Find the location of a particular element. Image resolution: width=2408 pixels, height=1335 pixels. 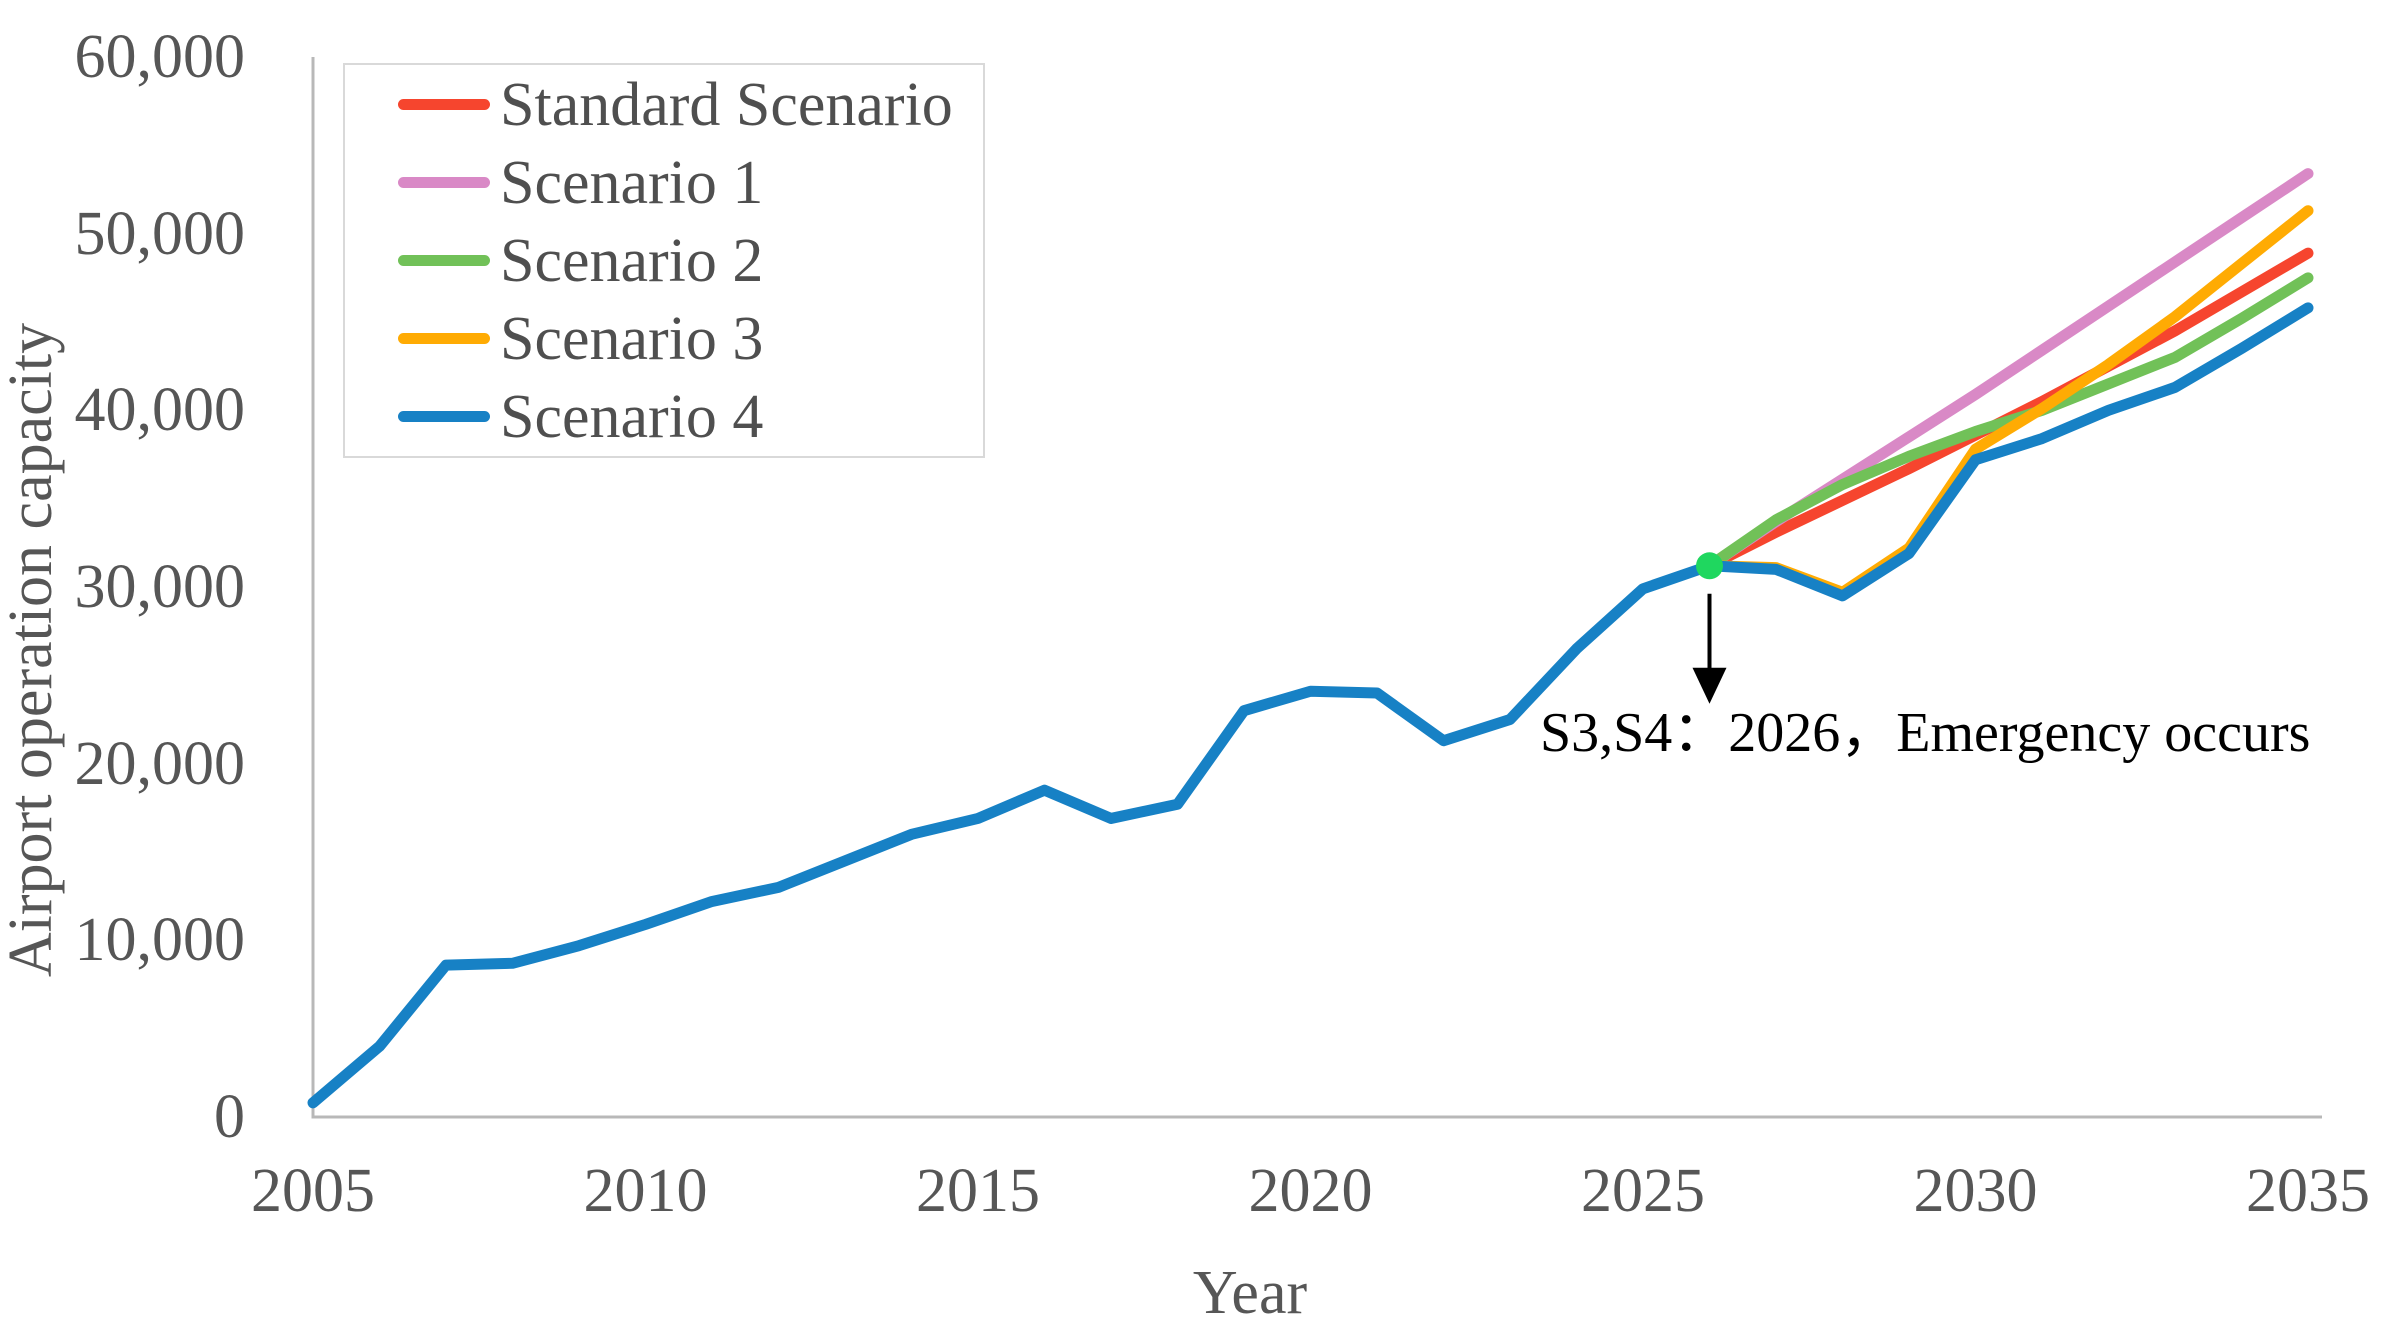

emergency-marker-dot is located at coordinates (1709, 566).